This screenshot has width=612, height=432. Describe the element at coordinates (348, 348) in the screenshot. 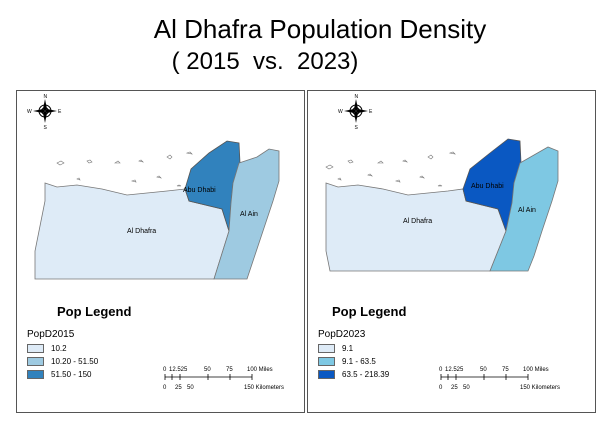

I see `legend-label: 9.1` at that location.